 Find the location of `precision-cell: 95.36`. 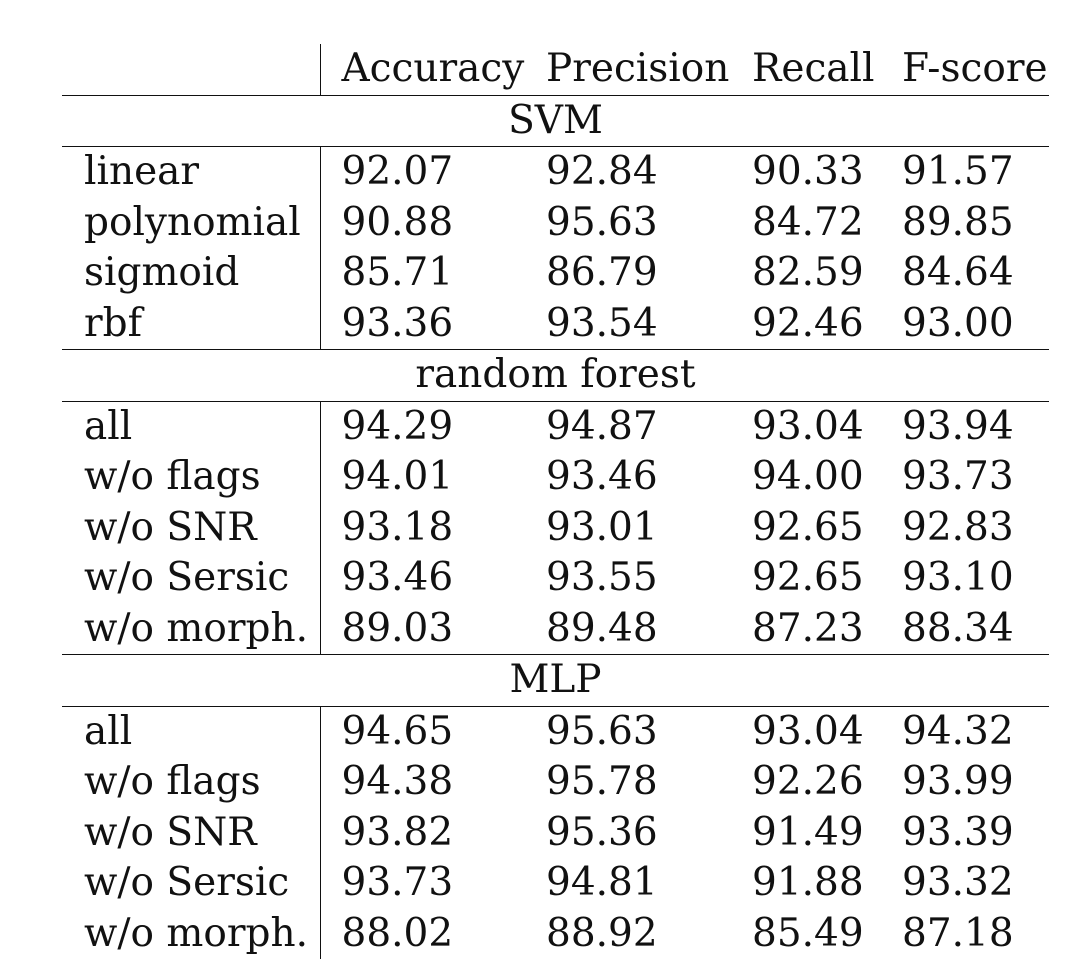

precision-cell: 95.36 is located at coordinates (602, 832).